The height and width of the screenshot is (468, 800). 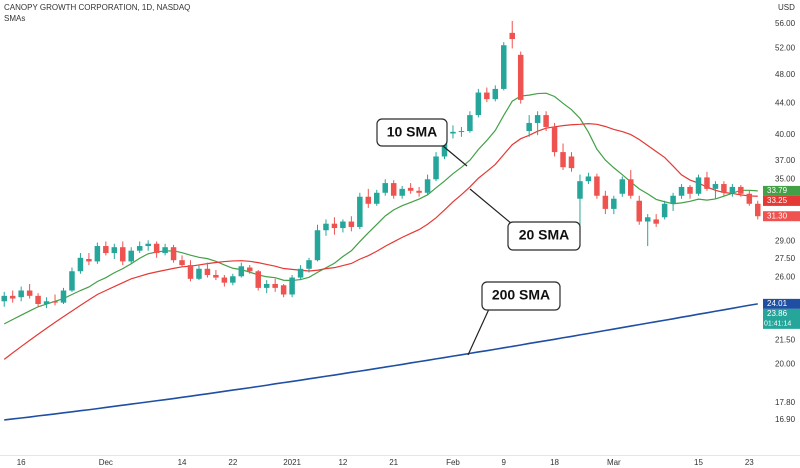 What do you see at coordinates (785, 103) in the screenshot?
I see `y-tick-label: 44.00` at bounding box center [785, 103].